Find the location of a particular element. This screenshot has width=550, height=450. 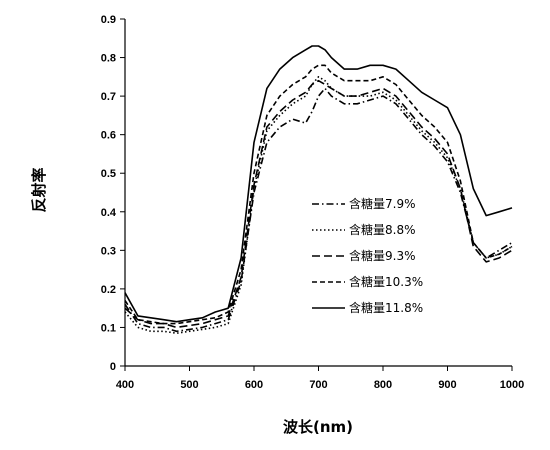

x-tick-label: 500 is located at coordinates (189, 385).